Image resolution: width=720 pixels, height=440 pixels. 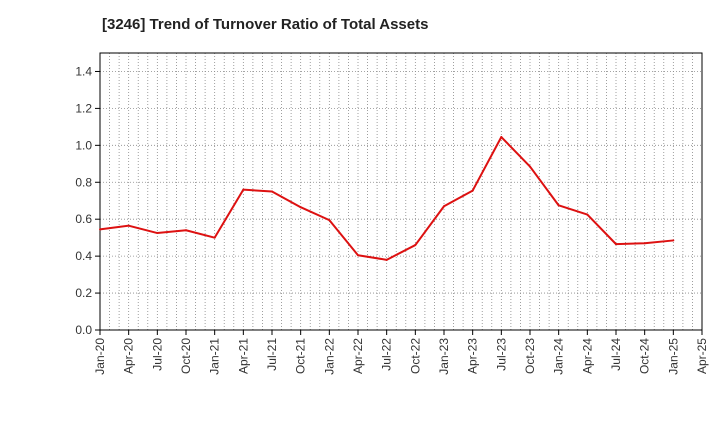 I want to click on x-tick-label: Oct-23, so click(x=530, y=356).